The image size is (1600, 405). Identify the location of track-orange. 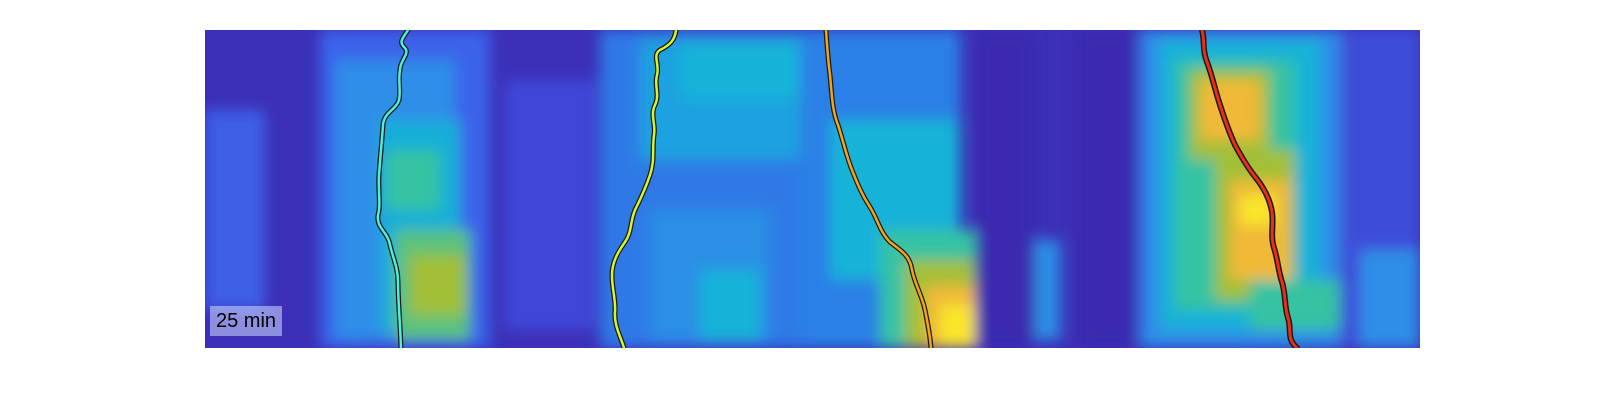
(878, 189).